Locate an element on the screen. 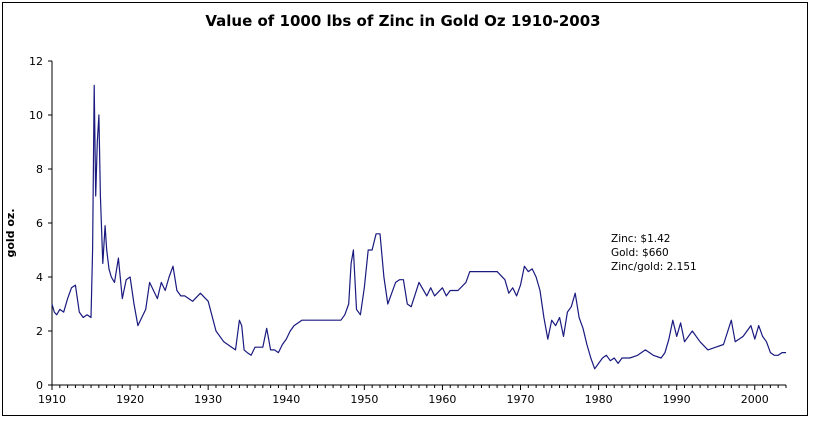 This screenshot has width=813, height=421. y-tick-label: 4 is located at coordinates (39, 277).